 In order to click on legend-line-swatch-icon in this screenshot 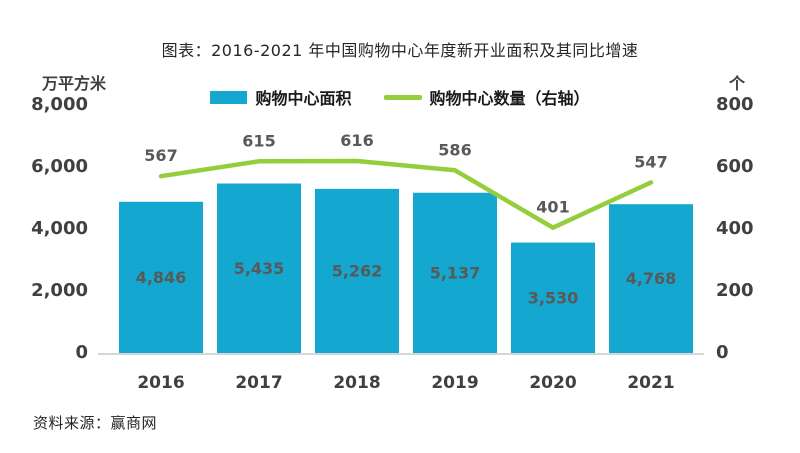, I will do `click(402, 97)`.